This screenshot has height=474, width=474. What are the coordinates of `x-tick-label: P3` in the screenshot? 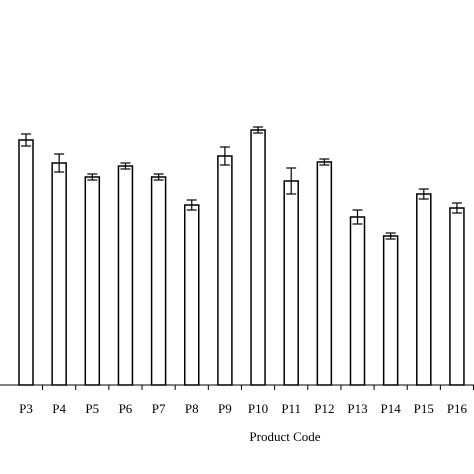 It's located at (26, 408).